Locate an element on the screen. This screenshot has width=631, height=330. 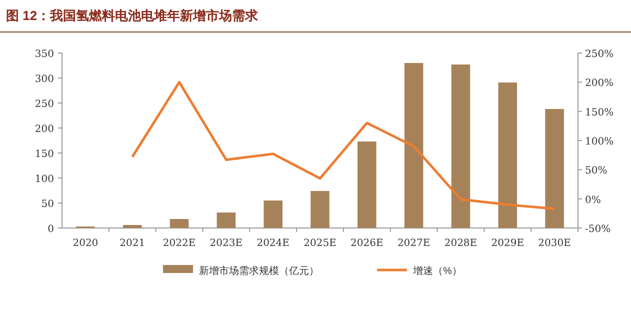
x-tick-label: 2026E is located at coordinates (367, 243).